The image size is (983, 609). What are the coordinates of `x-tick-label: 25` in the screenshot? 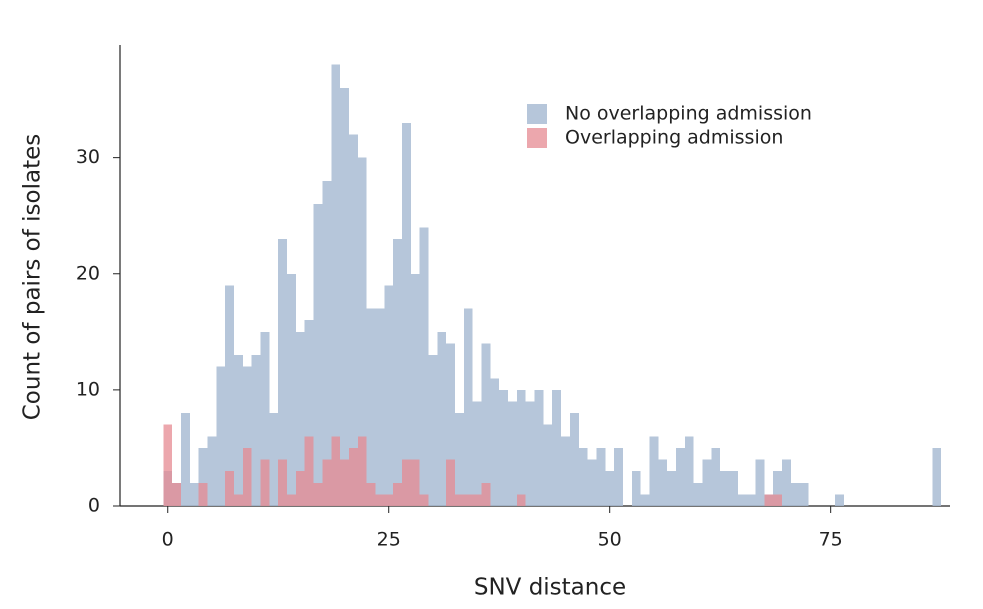 It's located at (389, 540).